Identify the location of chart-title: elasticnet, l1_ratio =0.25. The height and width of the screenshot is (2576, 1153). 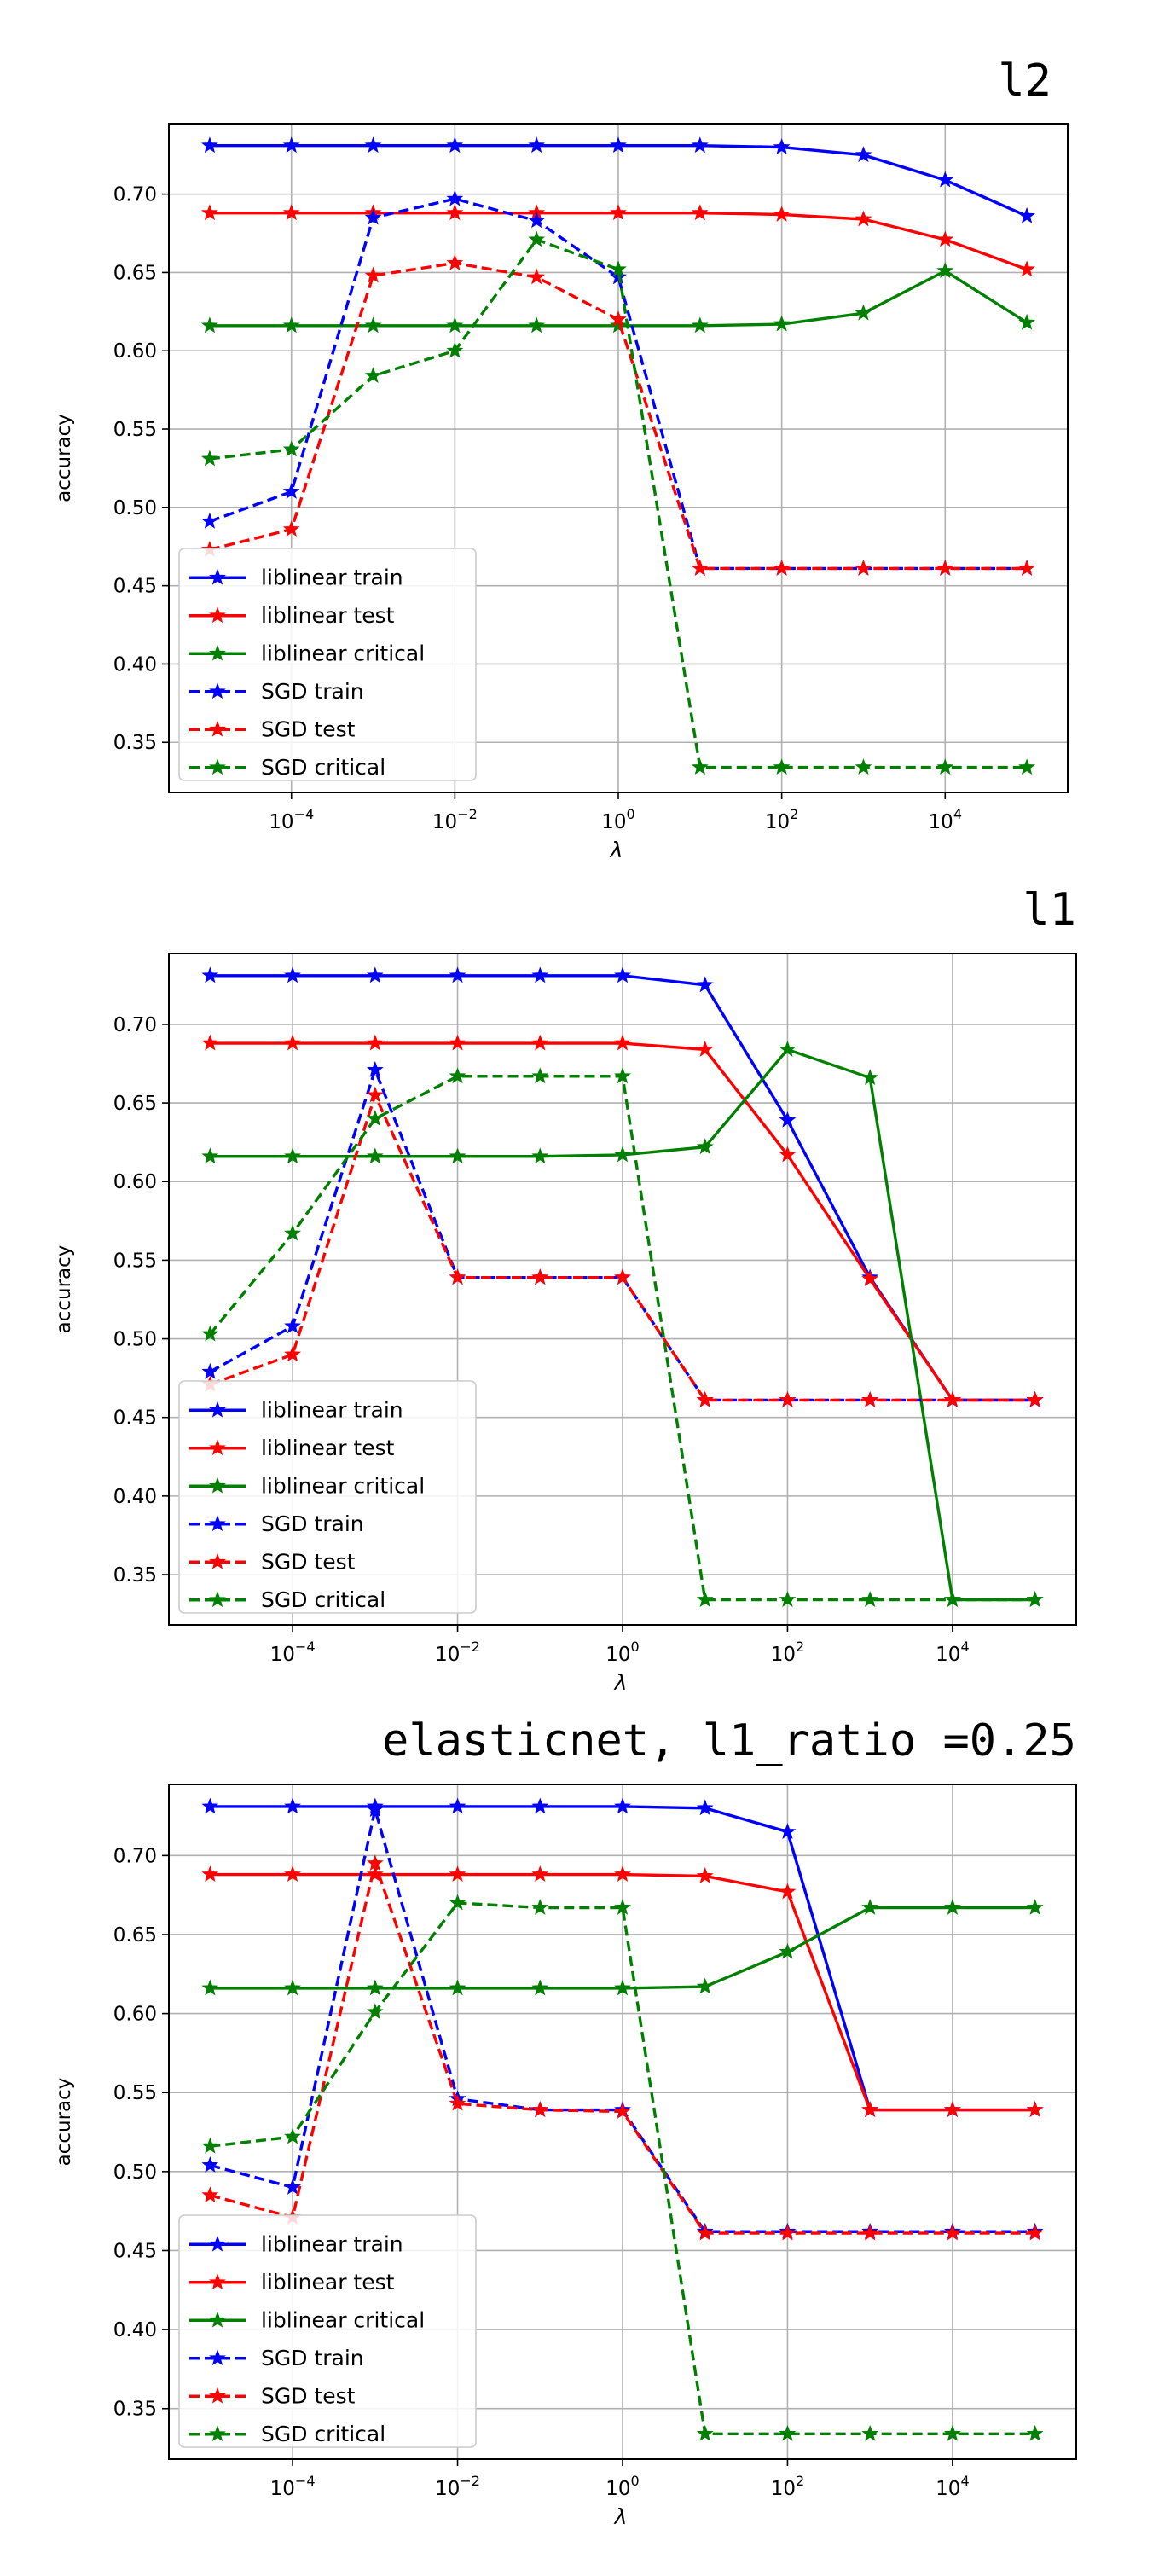
(729, 1741).